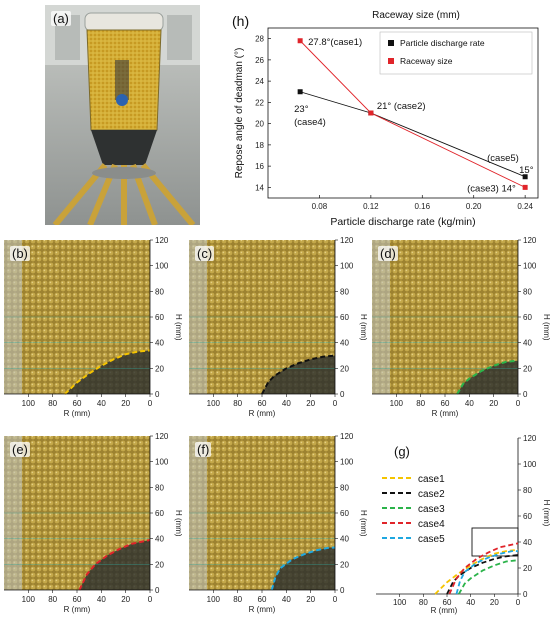 The image size is (550, 621). I want to click on panel-label-h: (h), so click(240, 21).